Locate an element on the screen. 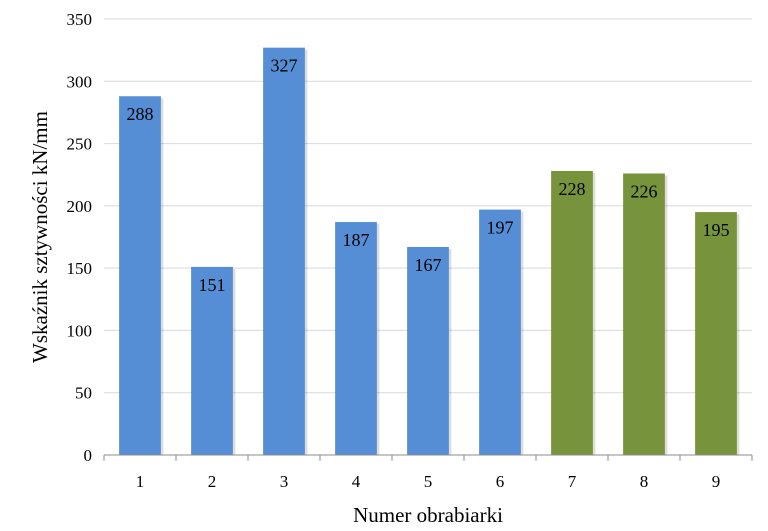  x-tick-labels: 1 2 3 4 5 6 7 8 9 is located at coordinates (428, 481).